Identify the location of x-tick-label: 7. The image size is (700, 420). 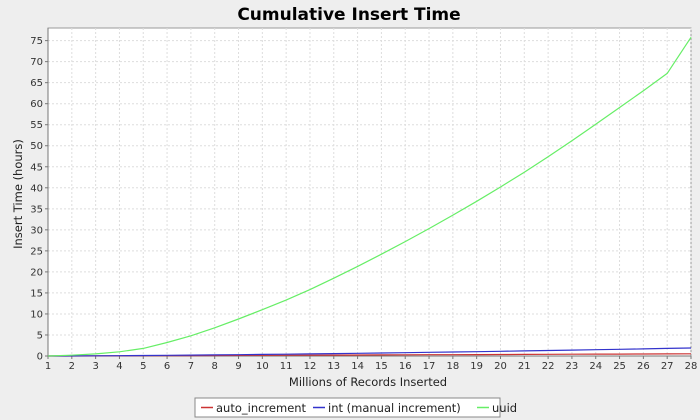
(191, 366).